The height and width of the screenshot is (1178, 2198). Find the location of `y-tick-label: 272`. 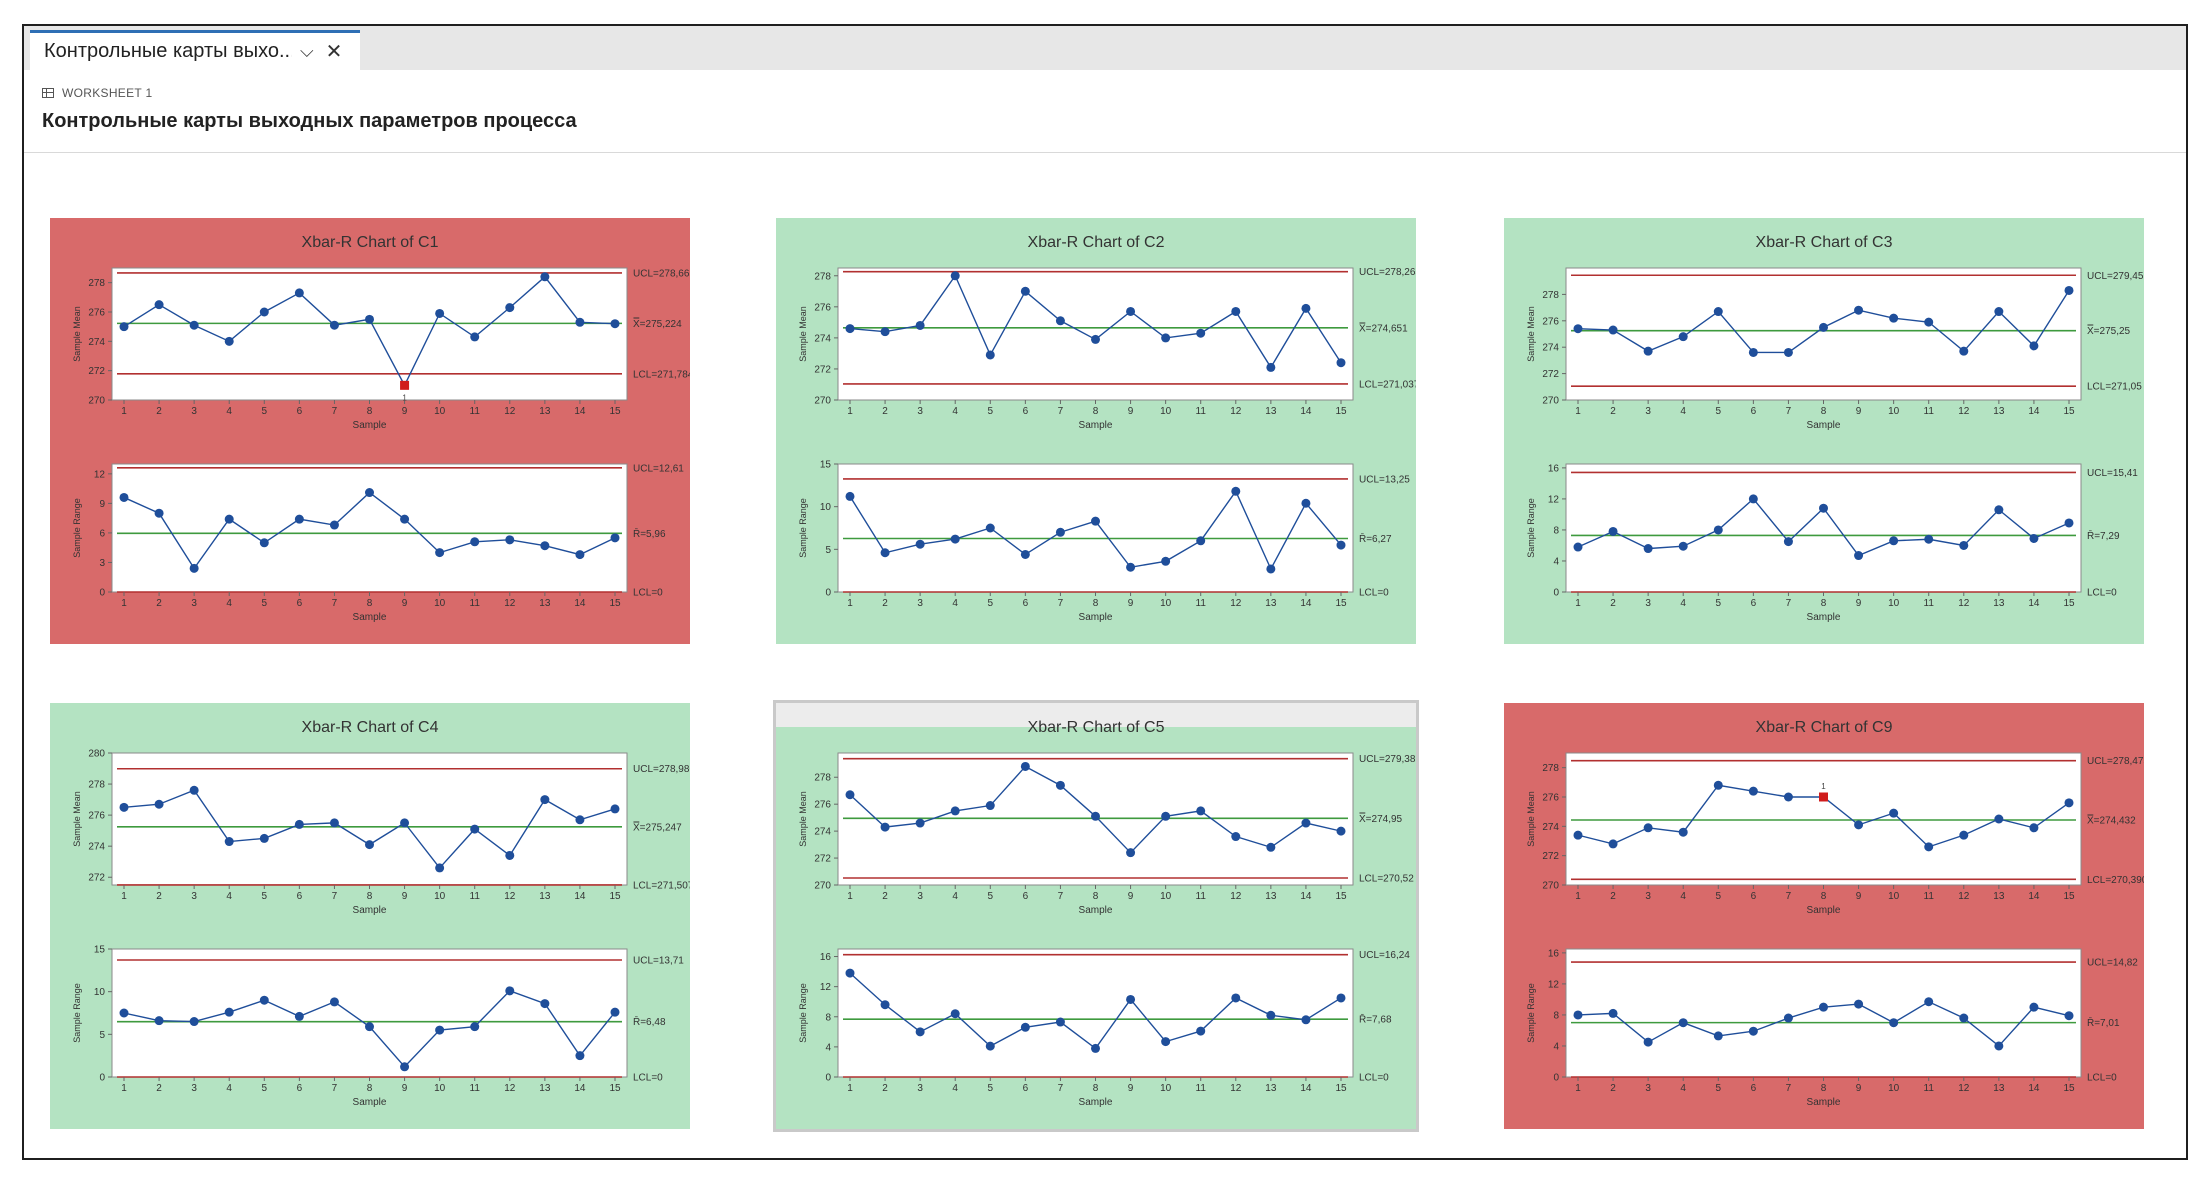

y-tick-label: 272 is located at coordinates (1550, 856).